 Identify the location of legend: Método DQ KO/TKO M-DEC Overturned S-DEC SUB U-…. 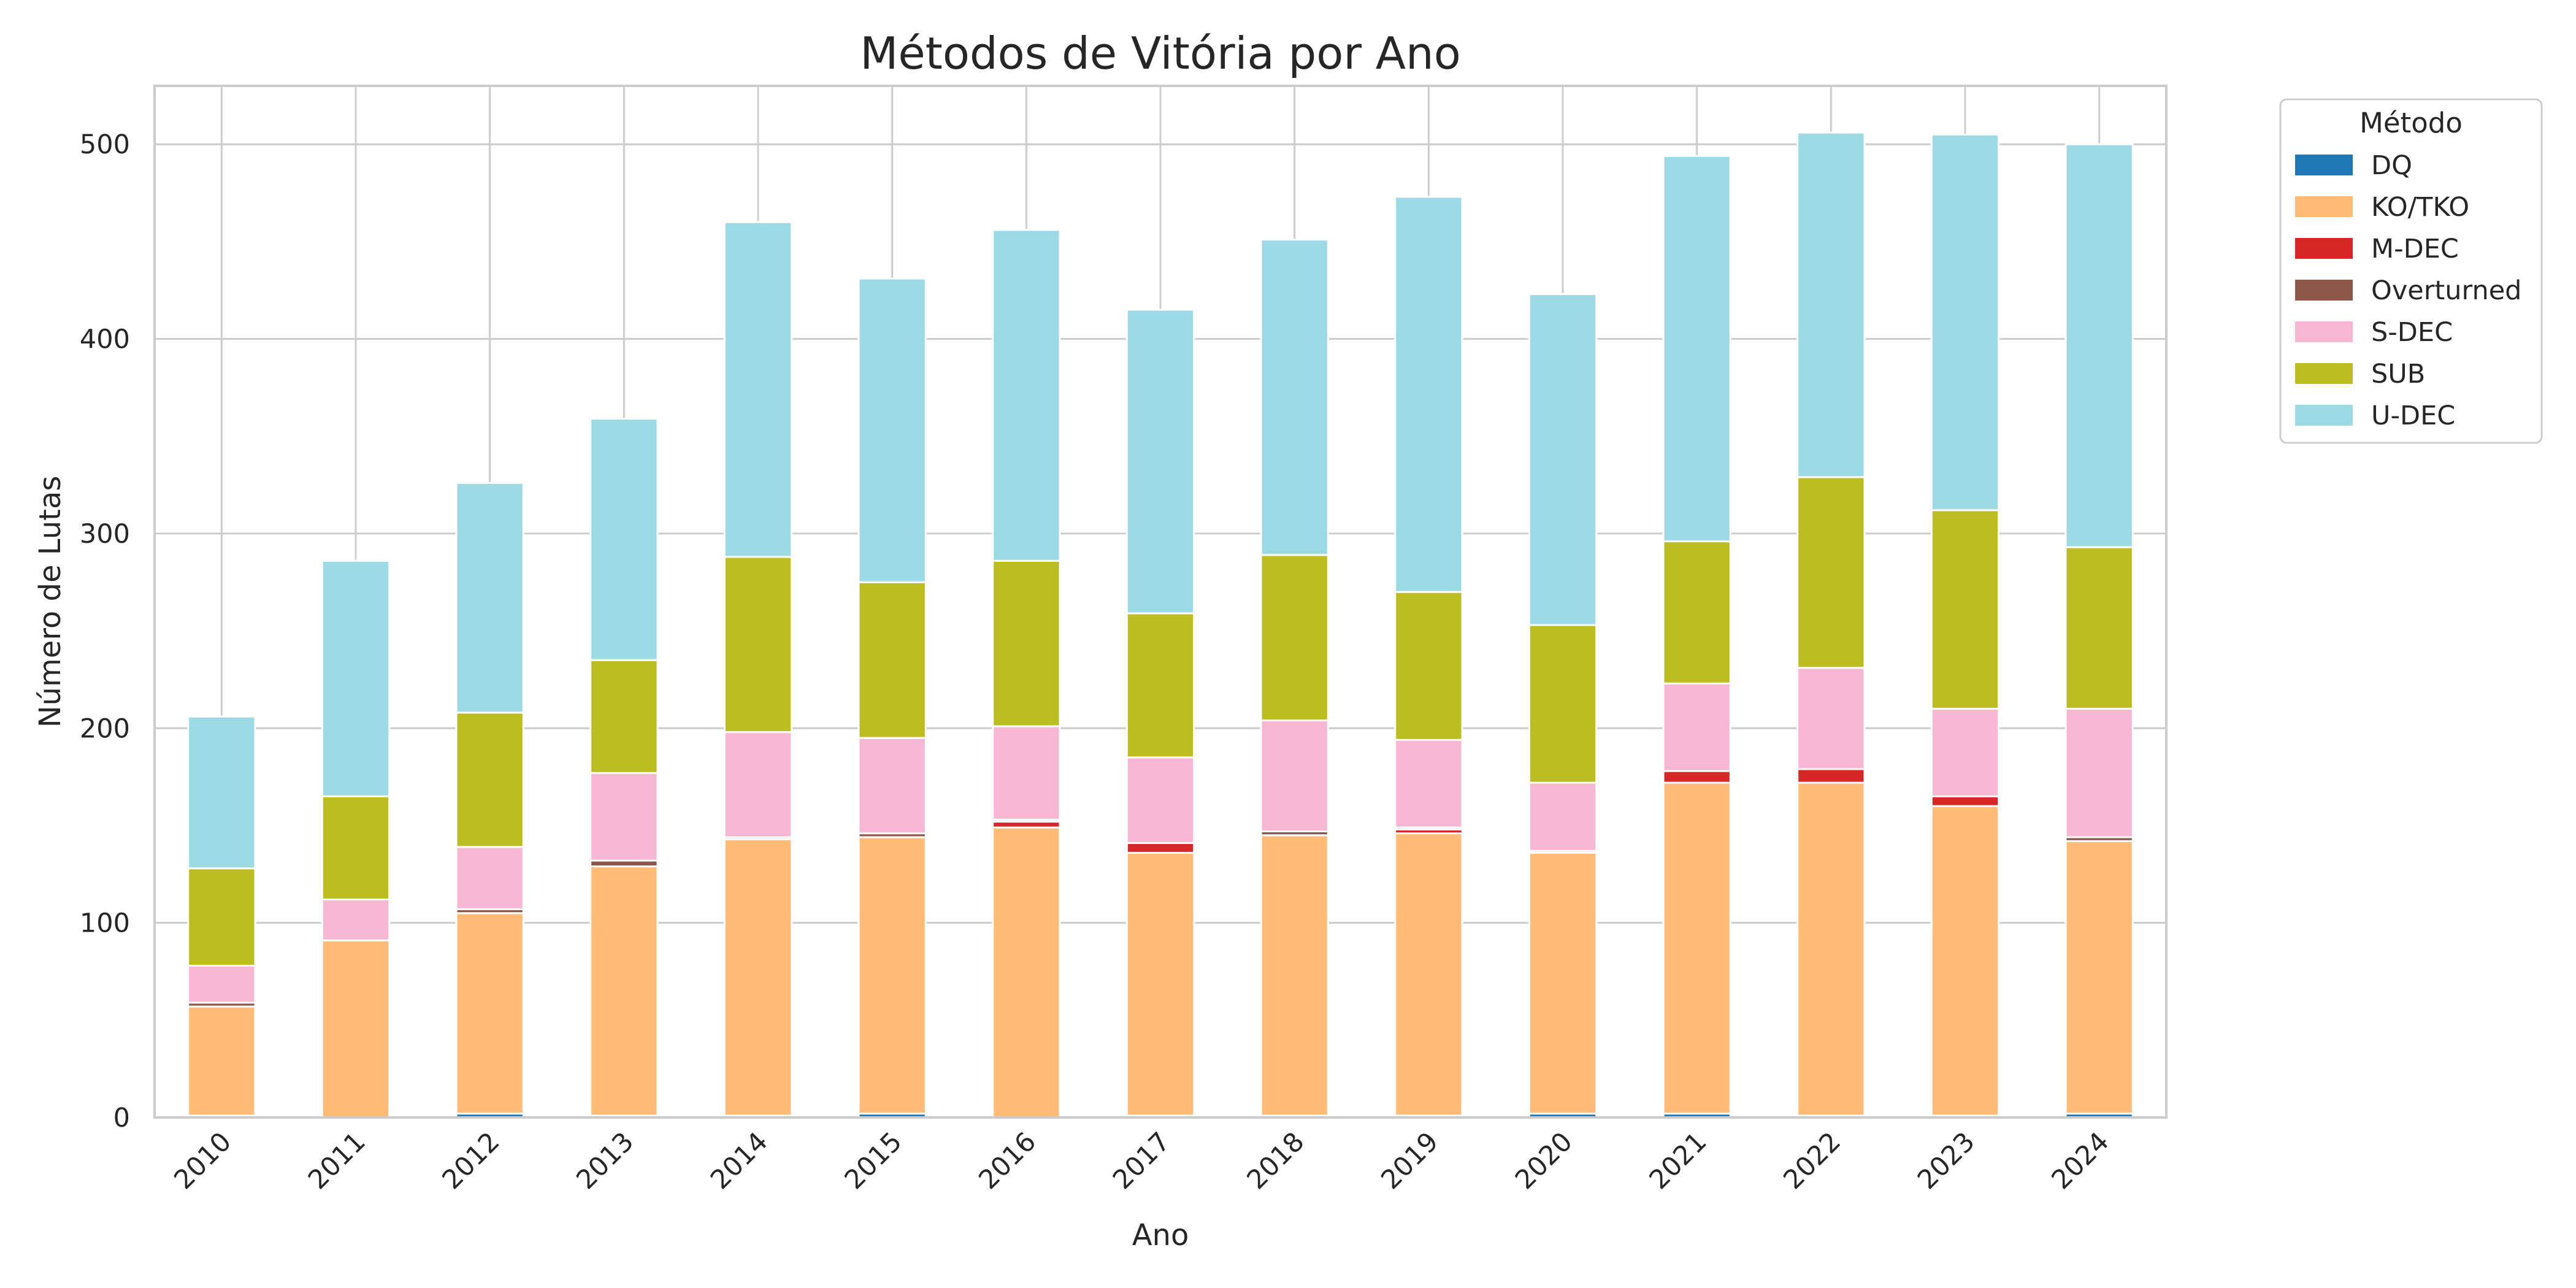
(2411, 271).